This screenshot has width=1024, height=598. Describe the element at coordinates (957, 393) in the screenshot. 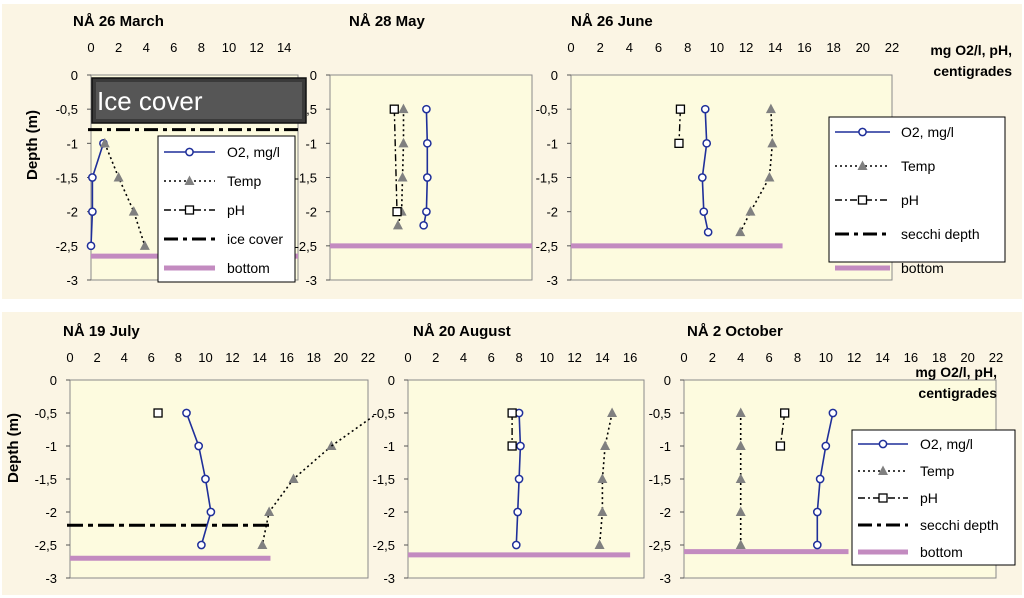

I see `unit-note-bottom-line2: centigrades` at that location.